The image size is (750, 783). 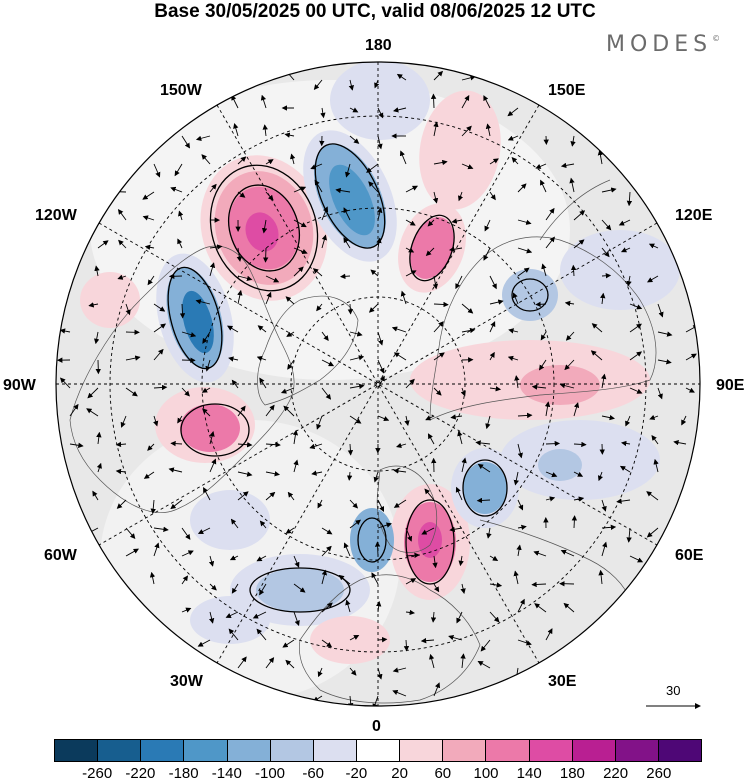 I want to click on lon-label-90w: 90W, so click(x=19, y=385).